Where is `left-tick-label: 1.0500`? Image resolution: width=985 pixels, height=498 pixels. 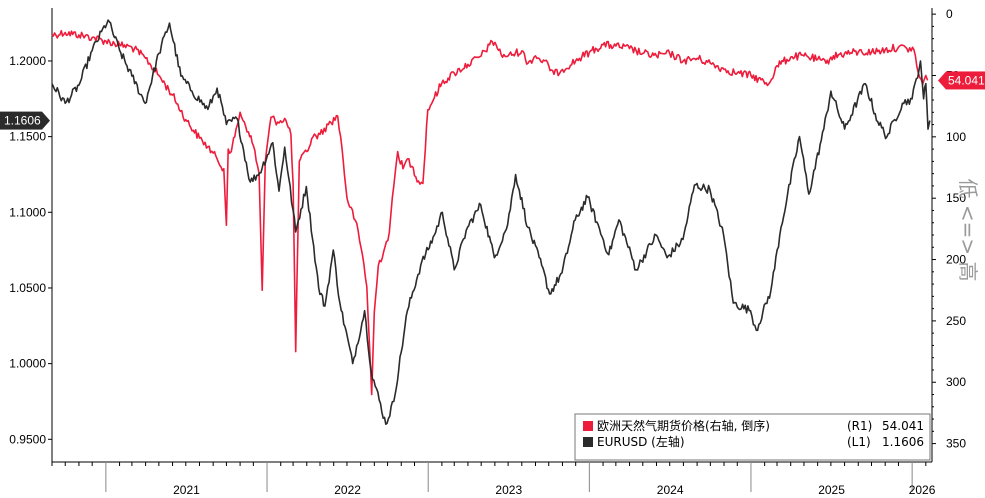 left-tick-label: 1.0500 is located at coordinates (27, 288).